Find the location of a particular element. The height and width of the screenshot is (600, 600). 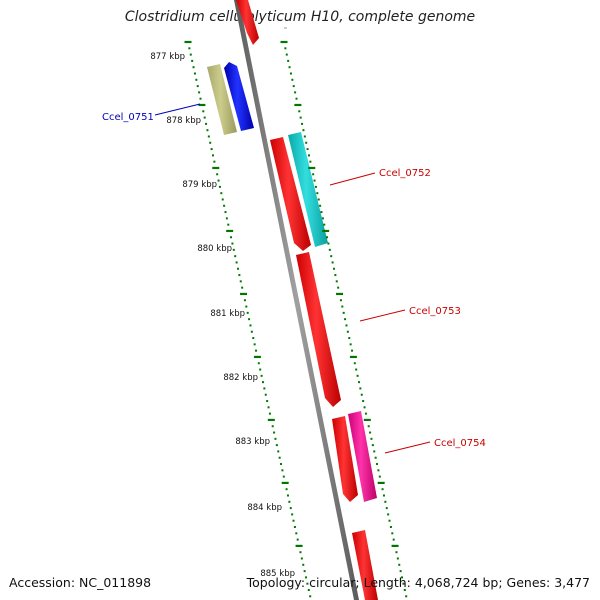

tick-label-884: 884 kbp is located at coordinates (264, 508).